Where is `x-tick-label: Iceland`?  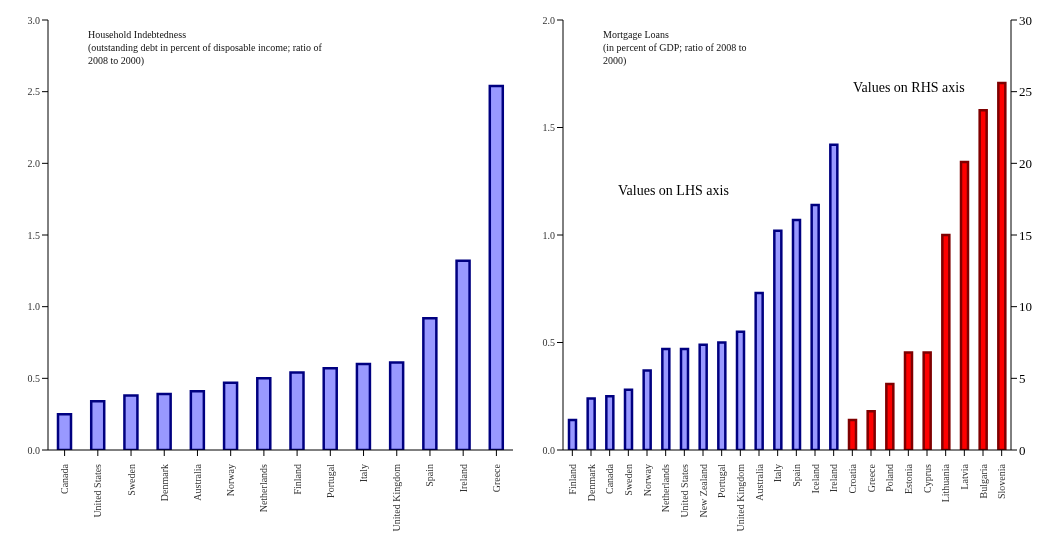
x-tick-label: Iceland is located at coordinates (815, 479).